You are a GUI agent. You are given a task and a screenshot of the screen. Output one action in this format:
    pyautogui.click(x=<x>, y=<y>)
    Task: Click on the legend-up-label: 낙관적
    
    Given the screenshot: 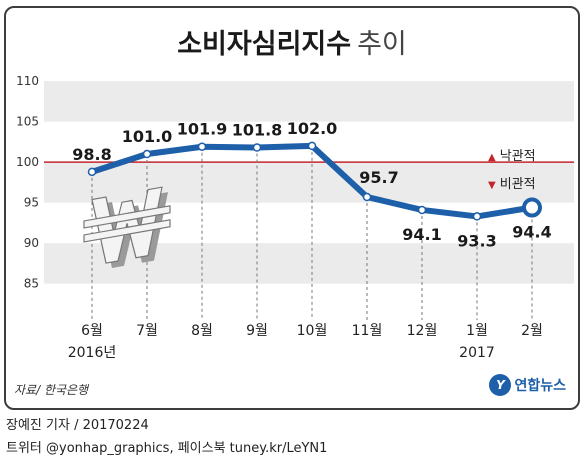 What is the action you would take?
    pyautogui.click(x=517, y=156)
    